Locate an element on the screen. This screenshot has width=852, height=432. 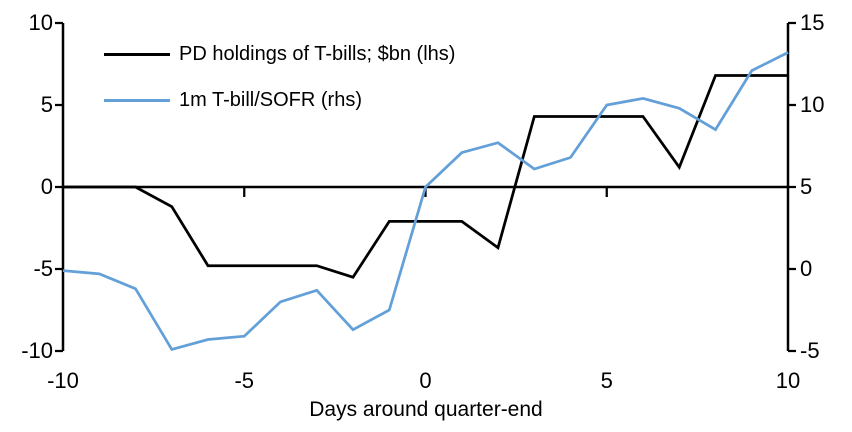
y-left-tick-label: -5 is located at coordinates (43, 268).